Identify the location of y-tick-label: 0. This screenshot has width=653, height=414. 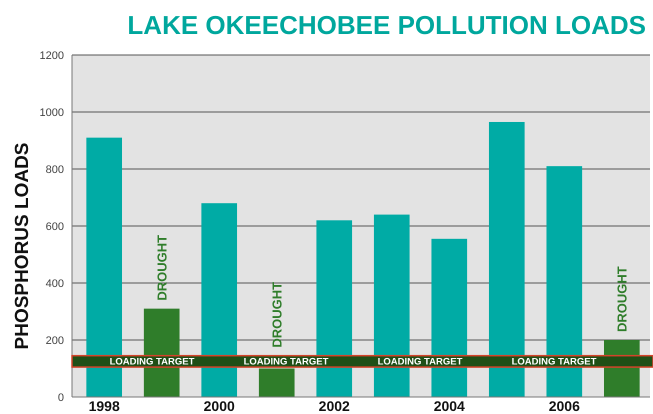
(61, 398).